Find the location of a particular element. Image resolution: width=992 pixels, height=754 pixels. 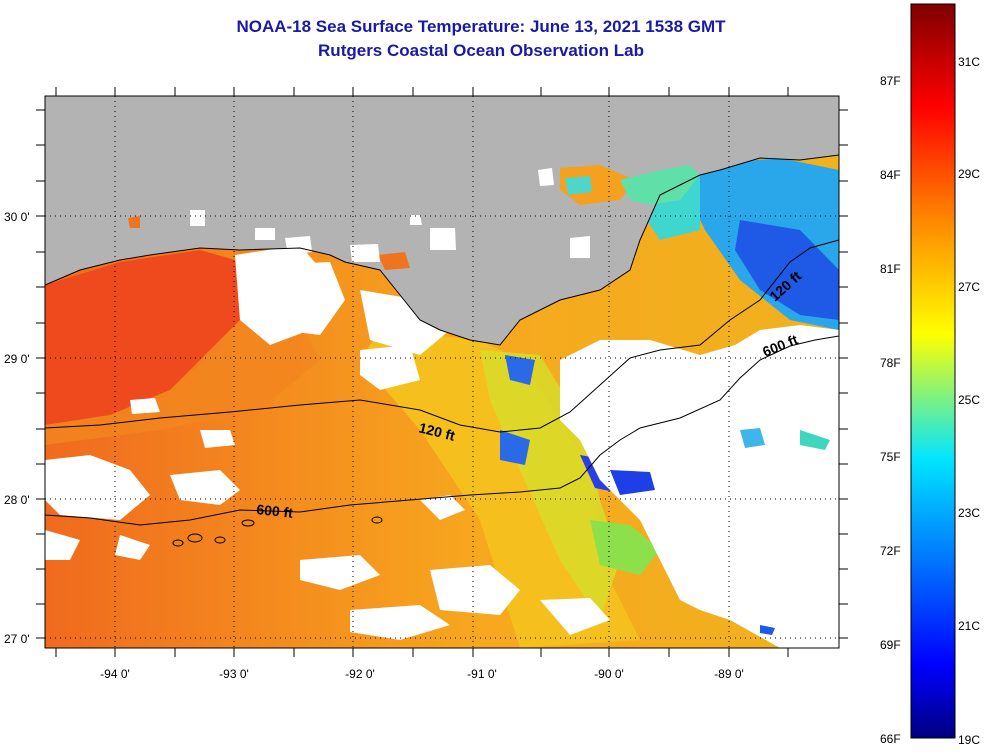

lon-label: -94 0' is located at coordinates (115, 674).